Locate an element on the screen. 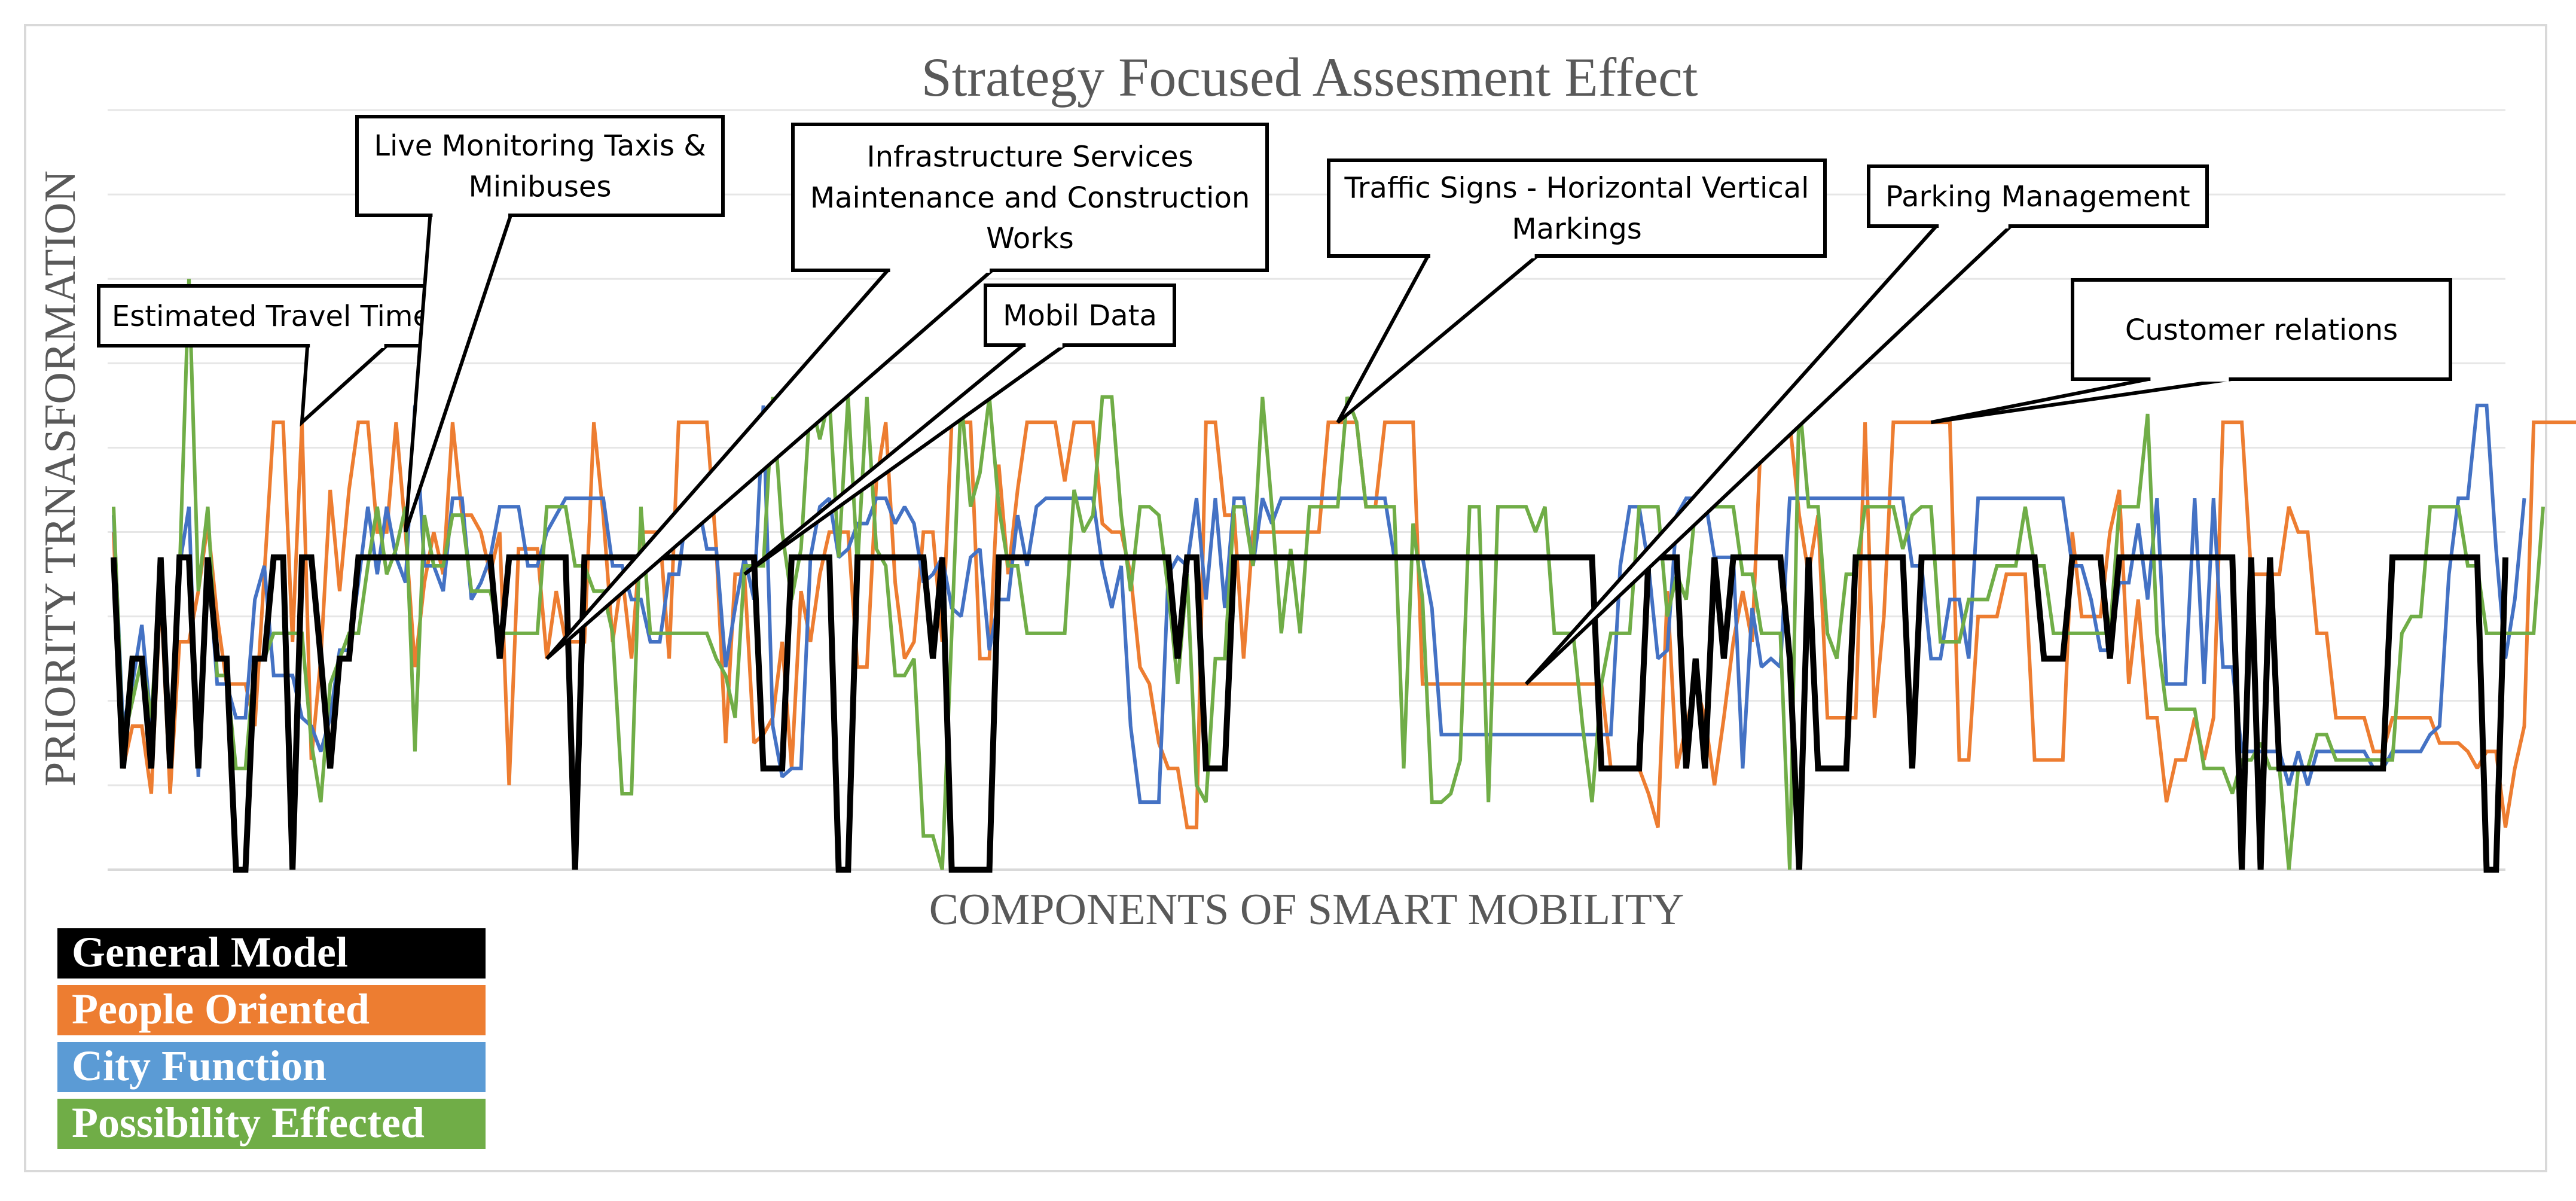  x-axis-label: COMPONENTS OF SMART MOBILITY is located at coordinates (1306, 910).